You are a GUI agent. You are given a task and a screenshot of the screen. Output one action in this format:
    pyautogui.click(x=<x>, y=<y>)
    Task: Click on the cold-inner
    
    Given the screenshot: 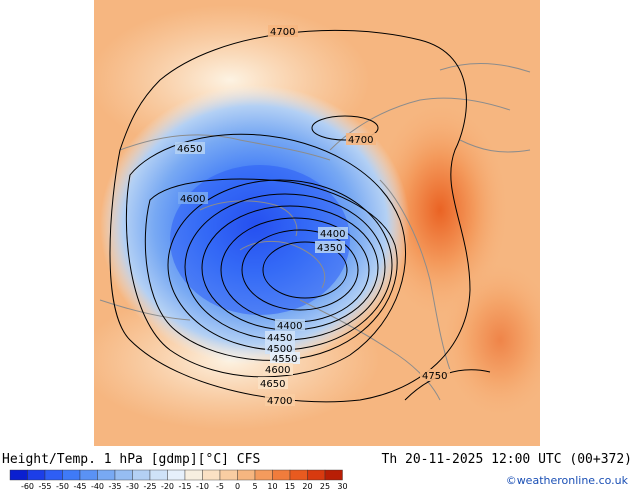 What is the action you would take?
    pyautogui.click(x=260, y=240)
    